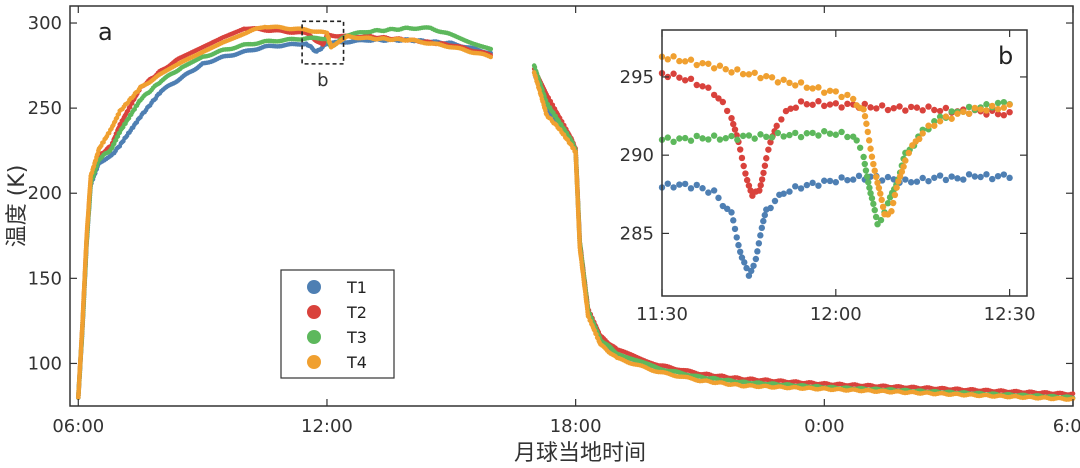 This screenshot has width=1080, height=468. Describe the element at coordinates (17, 206) in the screenshot. I see `y-axis-title: 温度 (K)` at that location.